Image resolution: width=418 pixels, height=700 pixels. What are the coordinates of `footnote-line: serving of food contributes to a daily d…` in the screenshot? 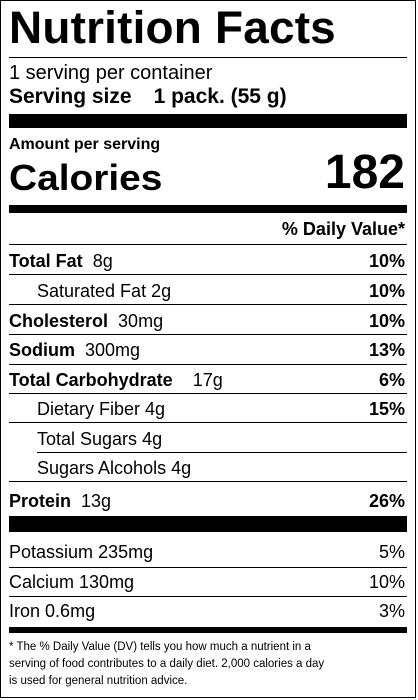 It's located at (167, 664).